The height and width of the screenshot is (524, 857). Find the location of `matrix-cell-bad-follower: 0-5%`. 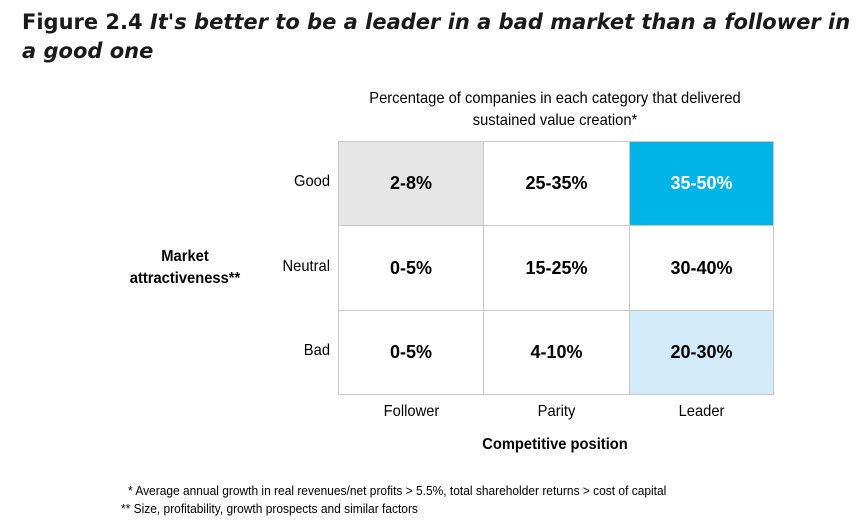

matrix-cell-bad-follower: 0-5% is located at coordinates (411, 352).